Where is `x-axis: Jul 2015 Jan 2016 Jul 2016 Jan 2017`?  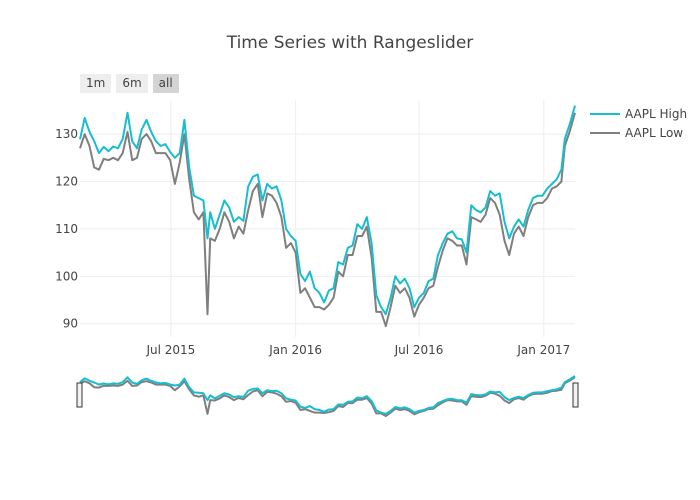 x-axis: Jul 2015 Jan 2016 Jul 2016 Jan 2017 is located at coordinates (357, 350).